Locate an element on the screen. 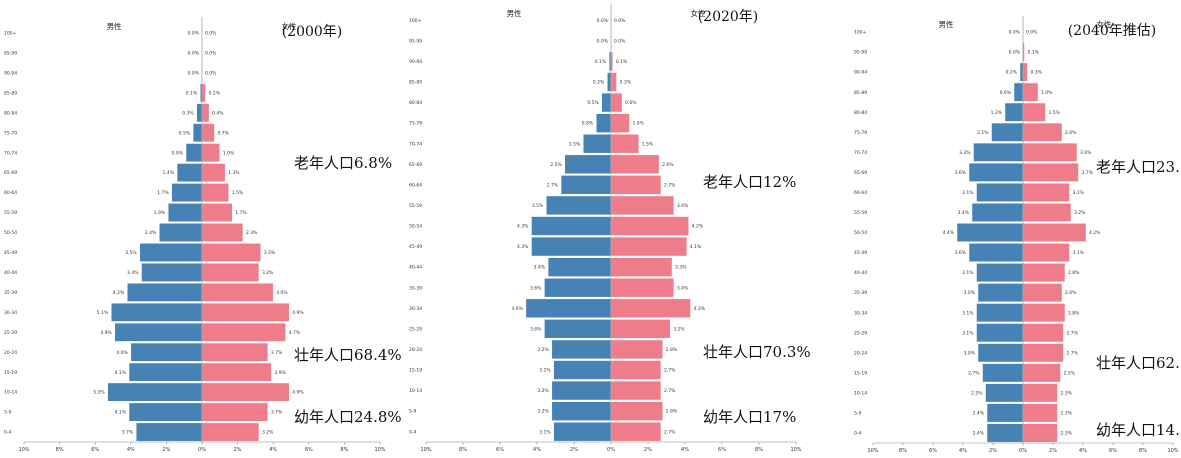 The width and height of the screenshot is (1181, 458). male-value-label: 3.0% is located at coordinates (970, 353).